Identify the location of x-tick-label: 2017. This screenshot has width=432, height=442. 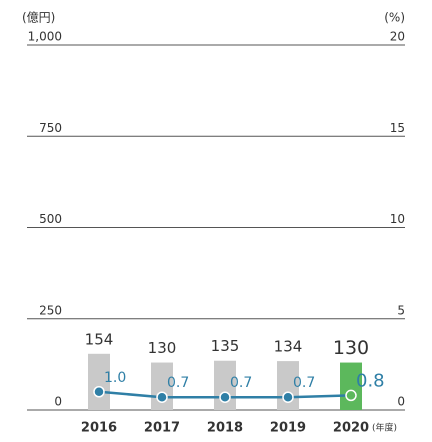
(162, 428).